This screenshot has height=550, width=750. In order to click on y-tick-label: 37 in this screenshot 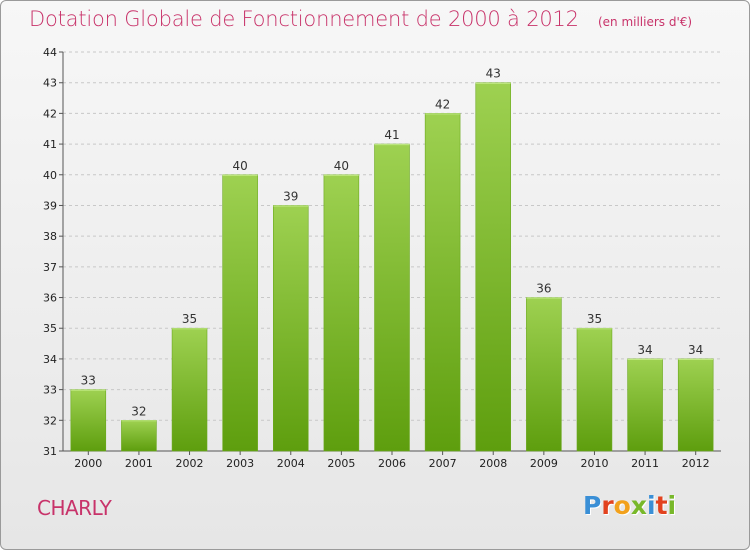, I will do `click(50, 267)`.